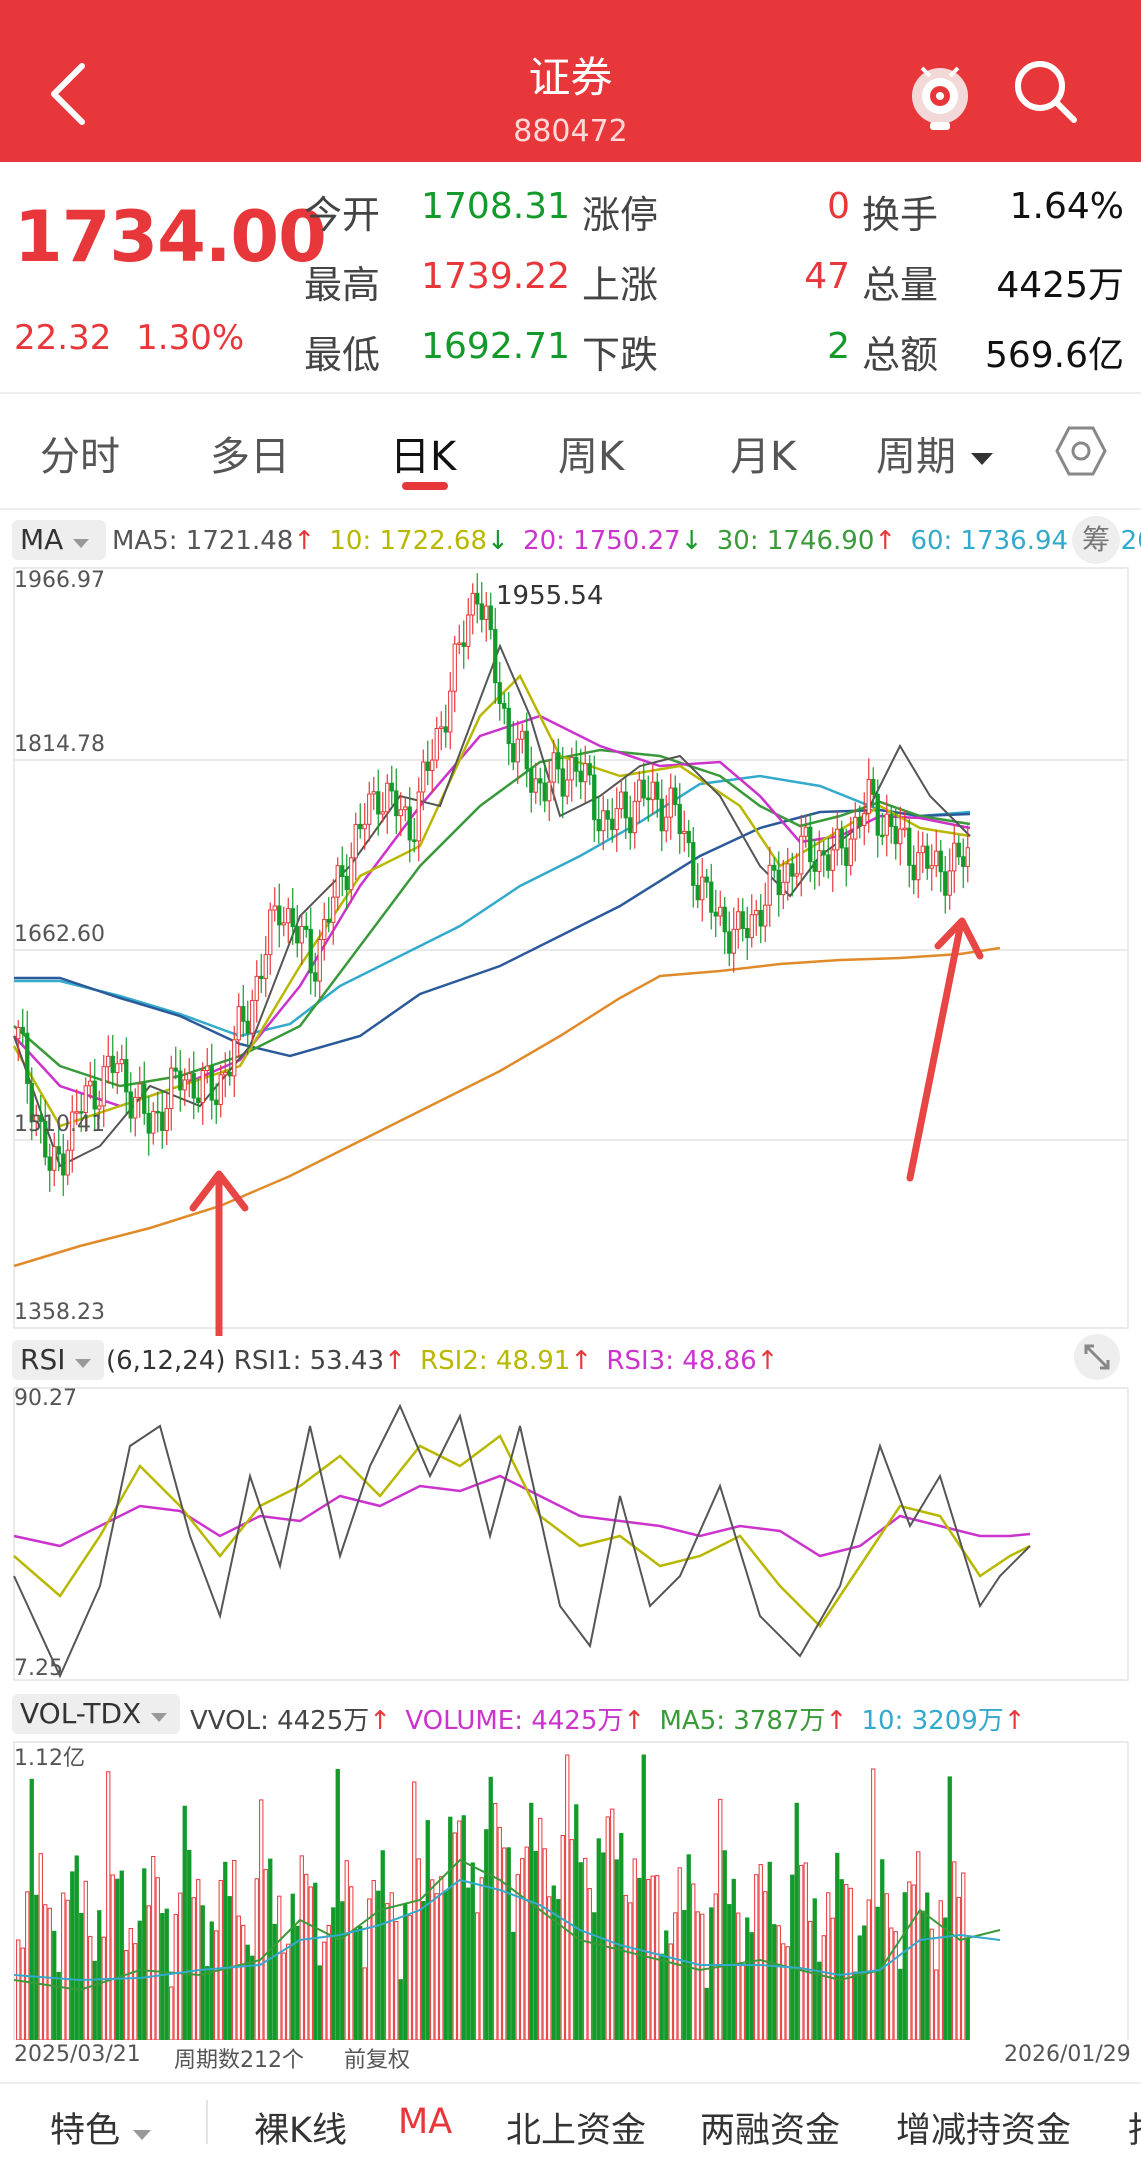 The width and height of the screenshot is (1141, 2179). What do you see at coordinates (591, 457) in the screenshot?
I see `tab-weekly-k: 周K` at bounding box center [591, 457].